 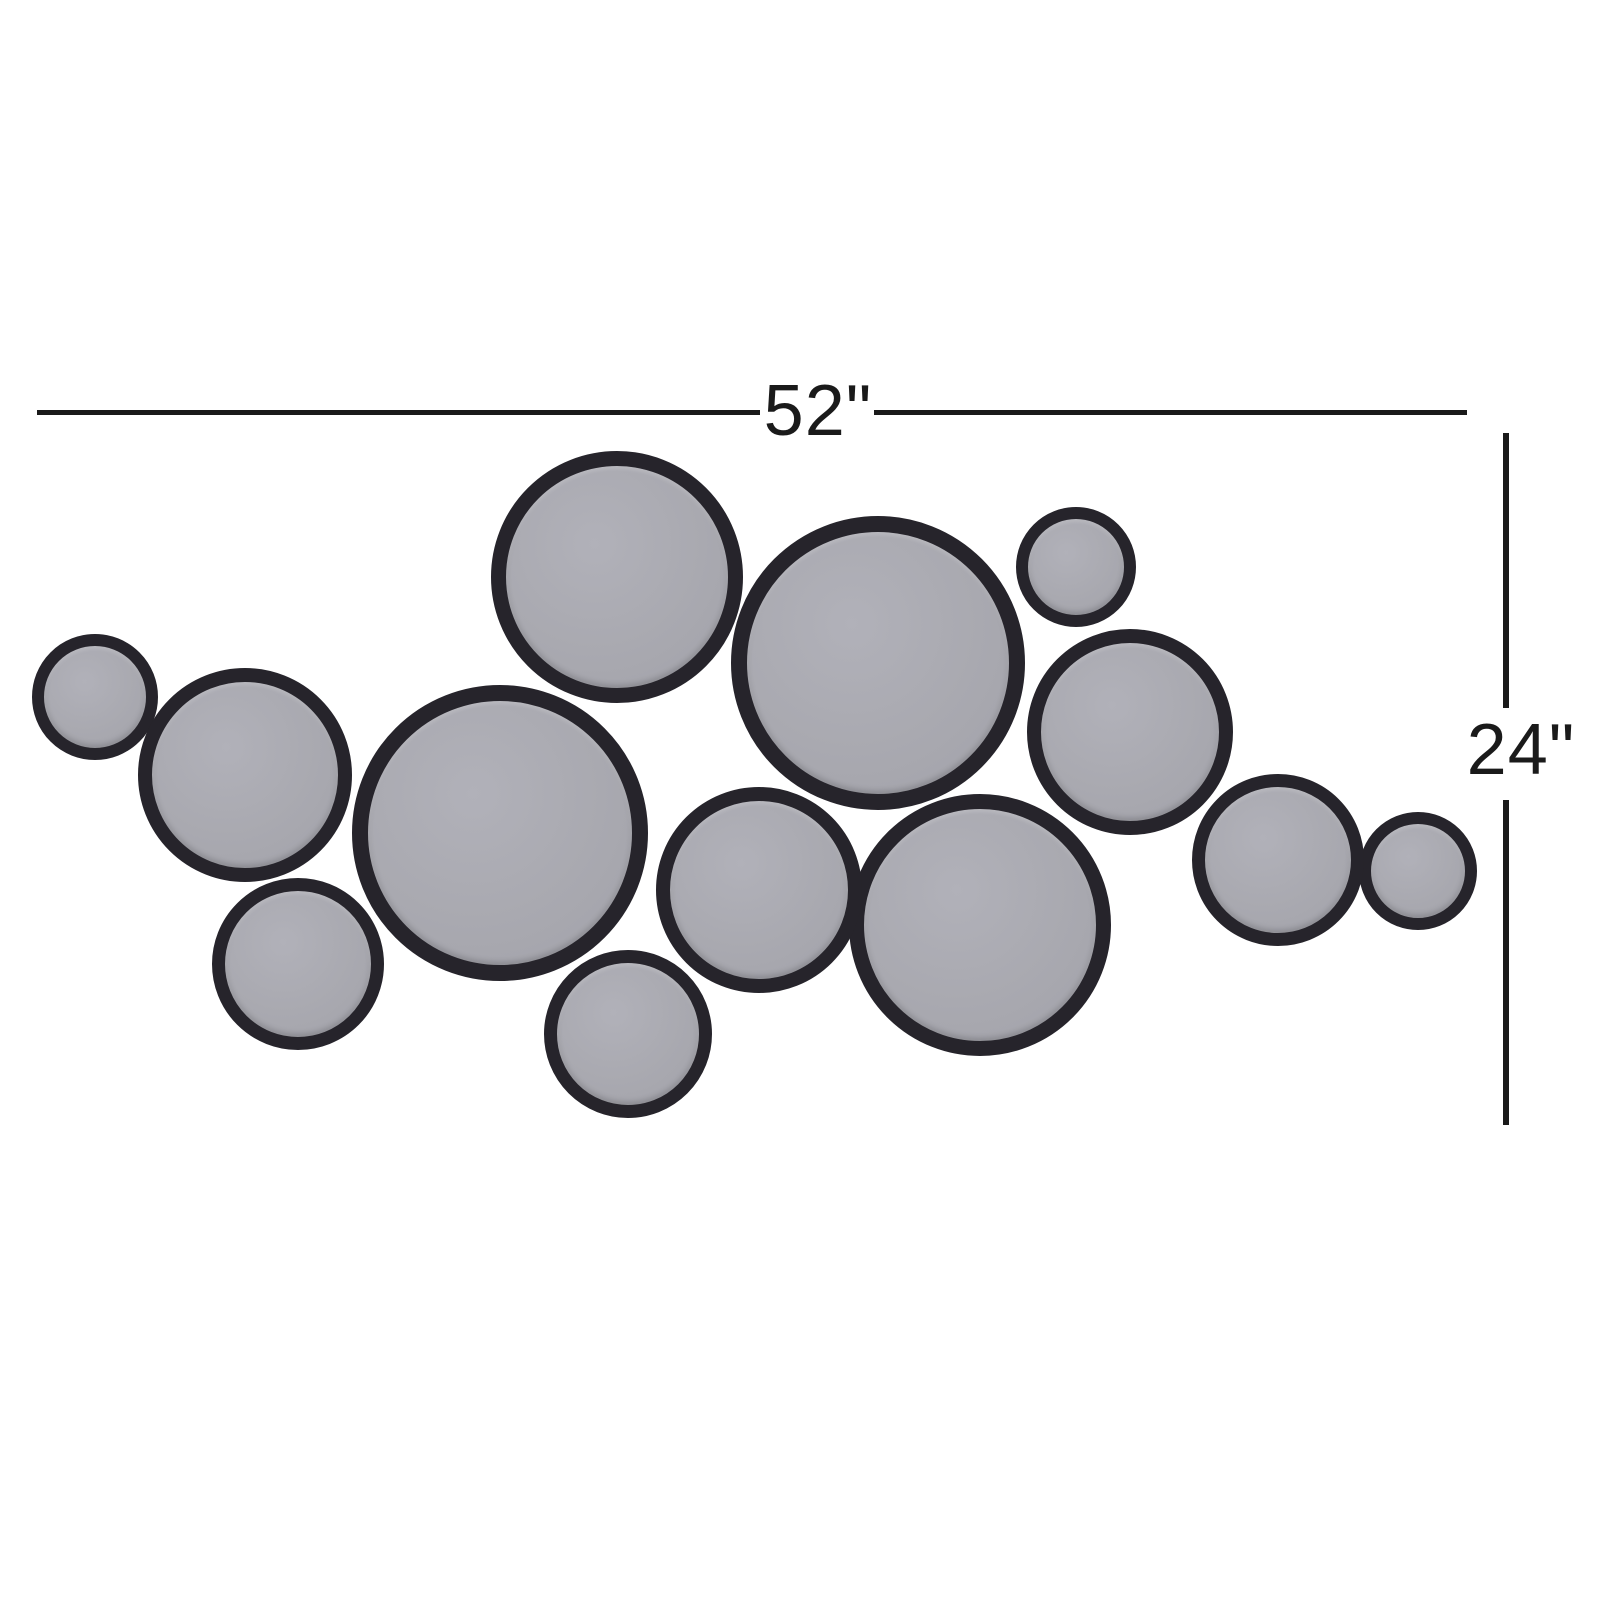 What do you see at coordinates (95, 697) in the screenshot?
I see `mirror-circle-far-left-small` at bounding box center [95, 697].